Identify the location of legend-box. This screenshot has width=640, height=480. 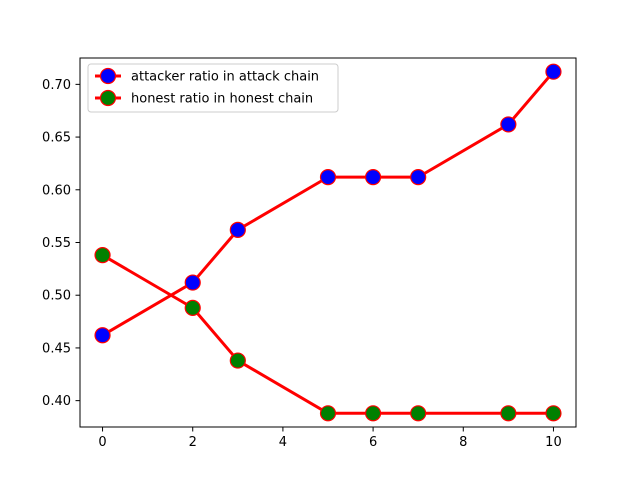
(213, 88).